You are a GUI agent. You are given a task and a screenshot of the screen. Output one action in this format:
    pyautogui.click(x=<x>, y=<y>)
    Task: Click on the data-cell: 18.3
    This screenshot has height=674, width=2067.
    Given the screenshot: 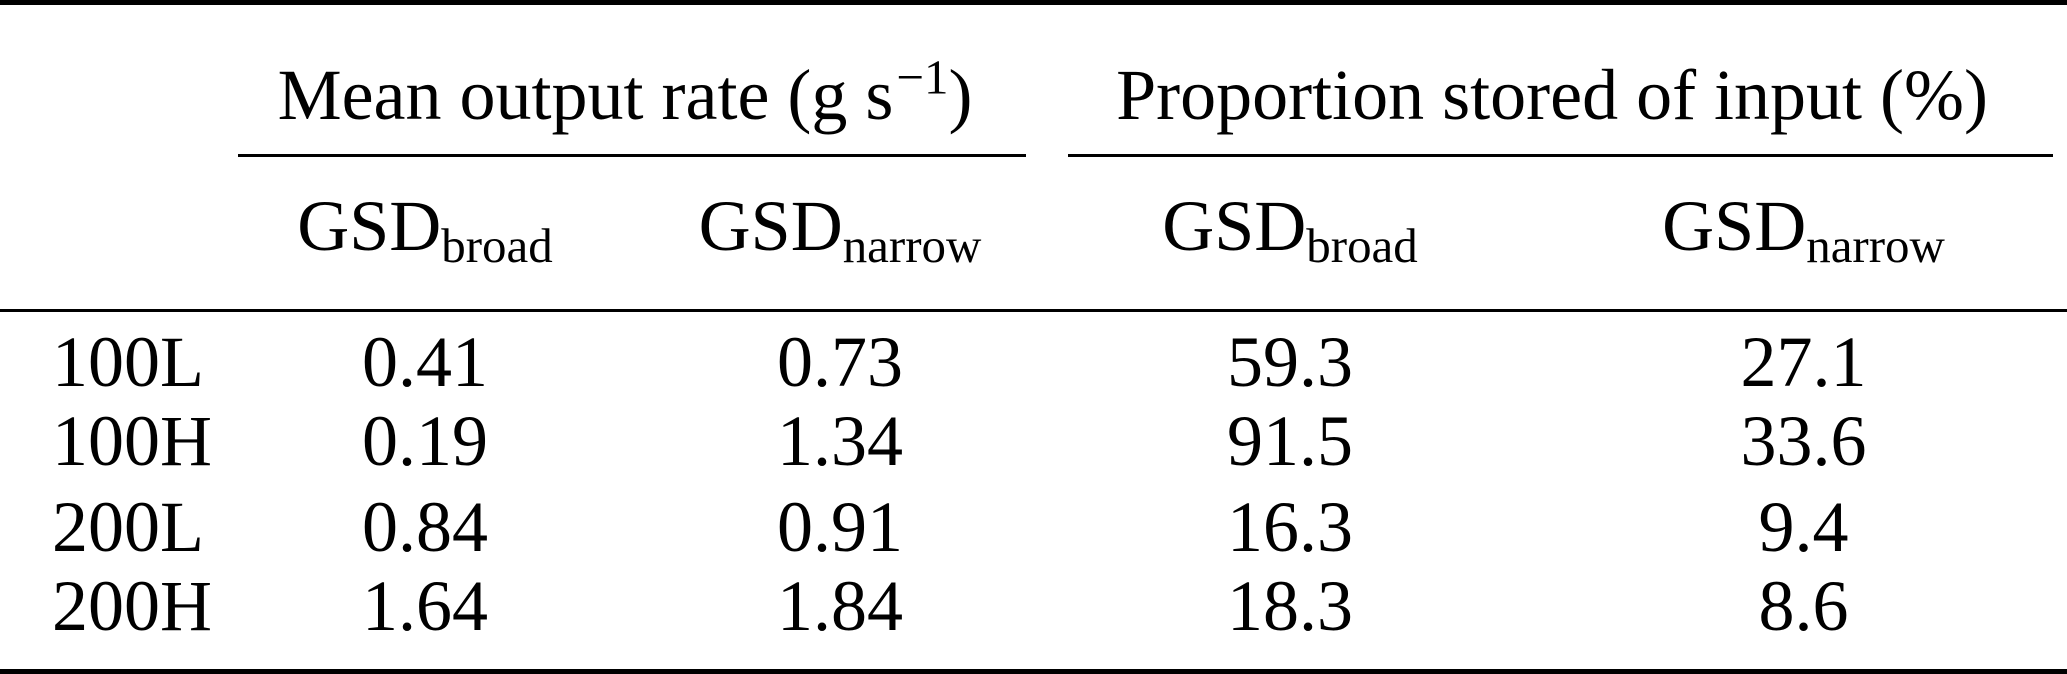 What is the action you would take?
    pyautogui.click(x=1290, y=606)
    